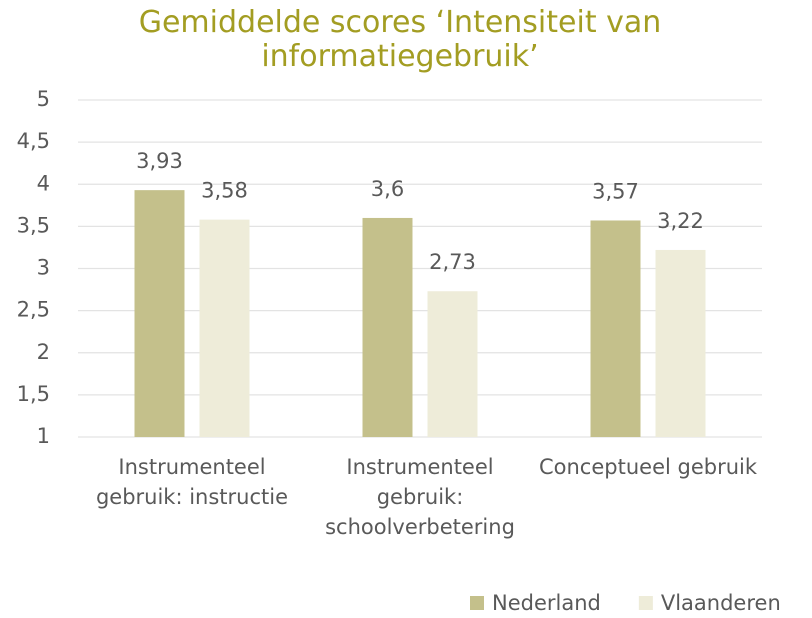 This screenshot has width=812, height=618. Describe the element at coordinates (43, 436) in the screenshot. I see `y-tick-label: 1` at that location.